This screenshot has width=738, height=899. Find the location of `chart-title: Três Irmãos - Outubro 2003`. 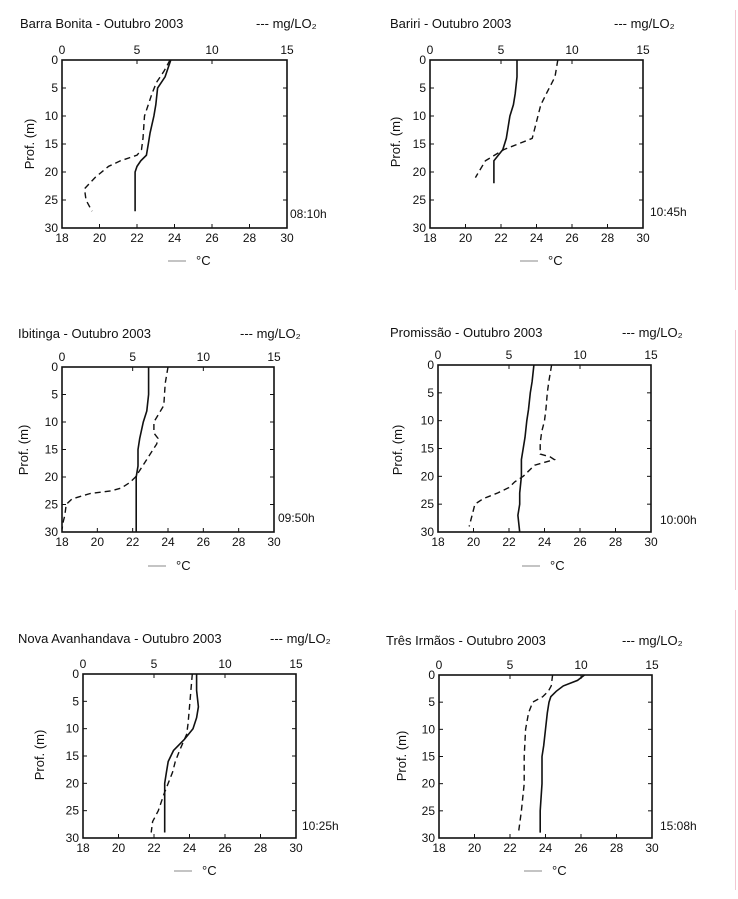

chart-title: Três Irmãos - Outubro 2003 is located at coordinates (466, 640).